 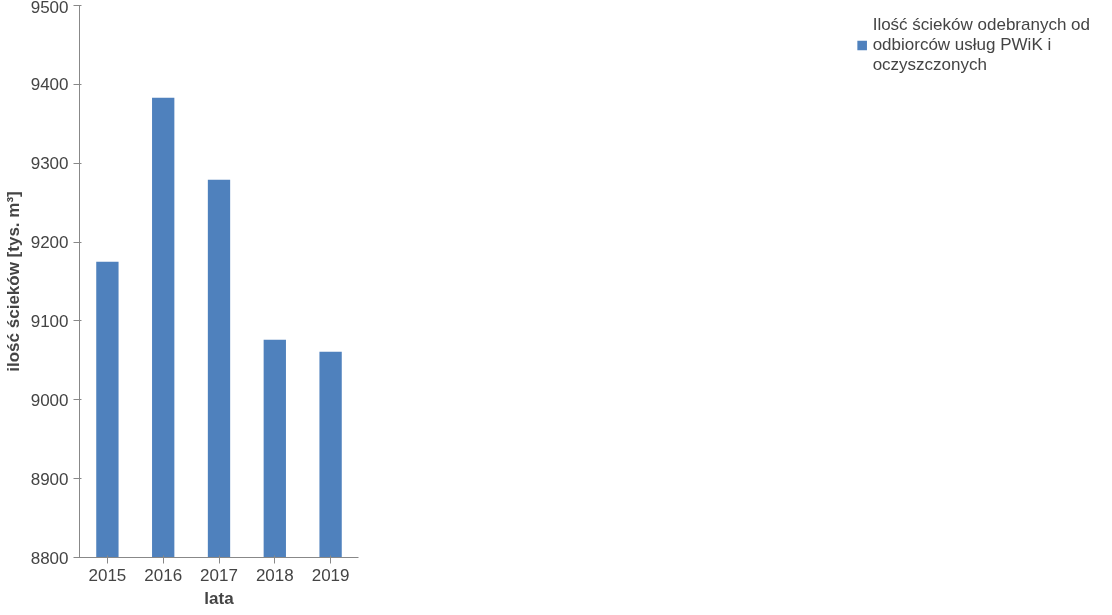 I want to click on x-tick-label: 2015, so click(x=107, y=575).